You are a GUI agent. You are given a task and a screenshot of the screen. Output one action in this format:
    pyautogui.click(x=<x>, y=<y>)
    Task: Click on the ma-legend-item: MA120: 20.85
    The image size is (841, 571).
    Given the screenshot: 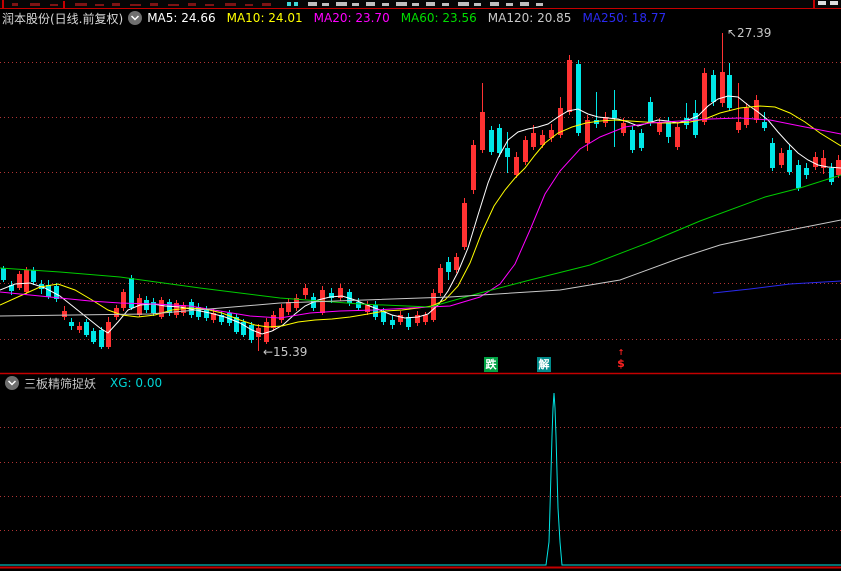 What is the action you would take?
    pyautogui.click(x=529, y=18)
    